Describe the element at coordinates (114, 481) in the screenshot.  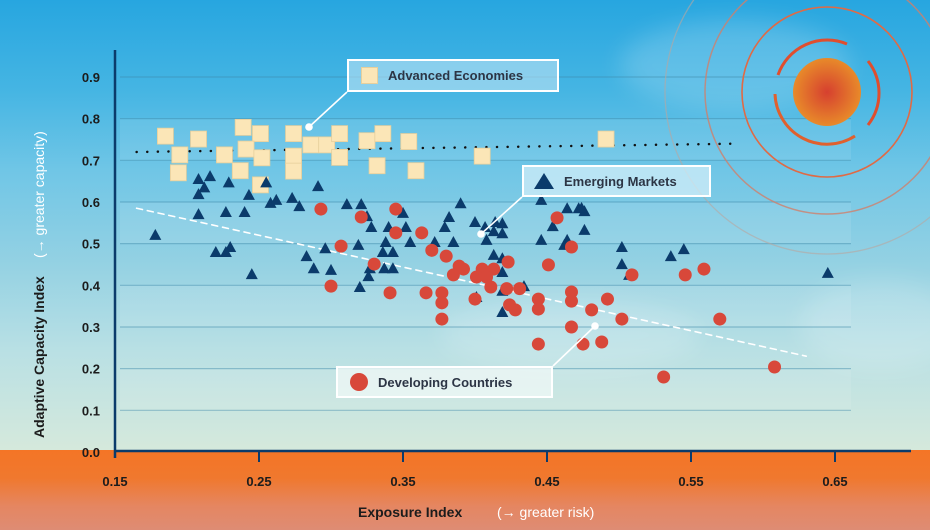
I see `x-tick-label: 0.15` at that location.